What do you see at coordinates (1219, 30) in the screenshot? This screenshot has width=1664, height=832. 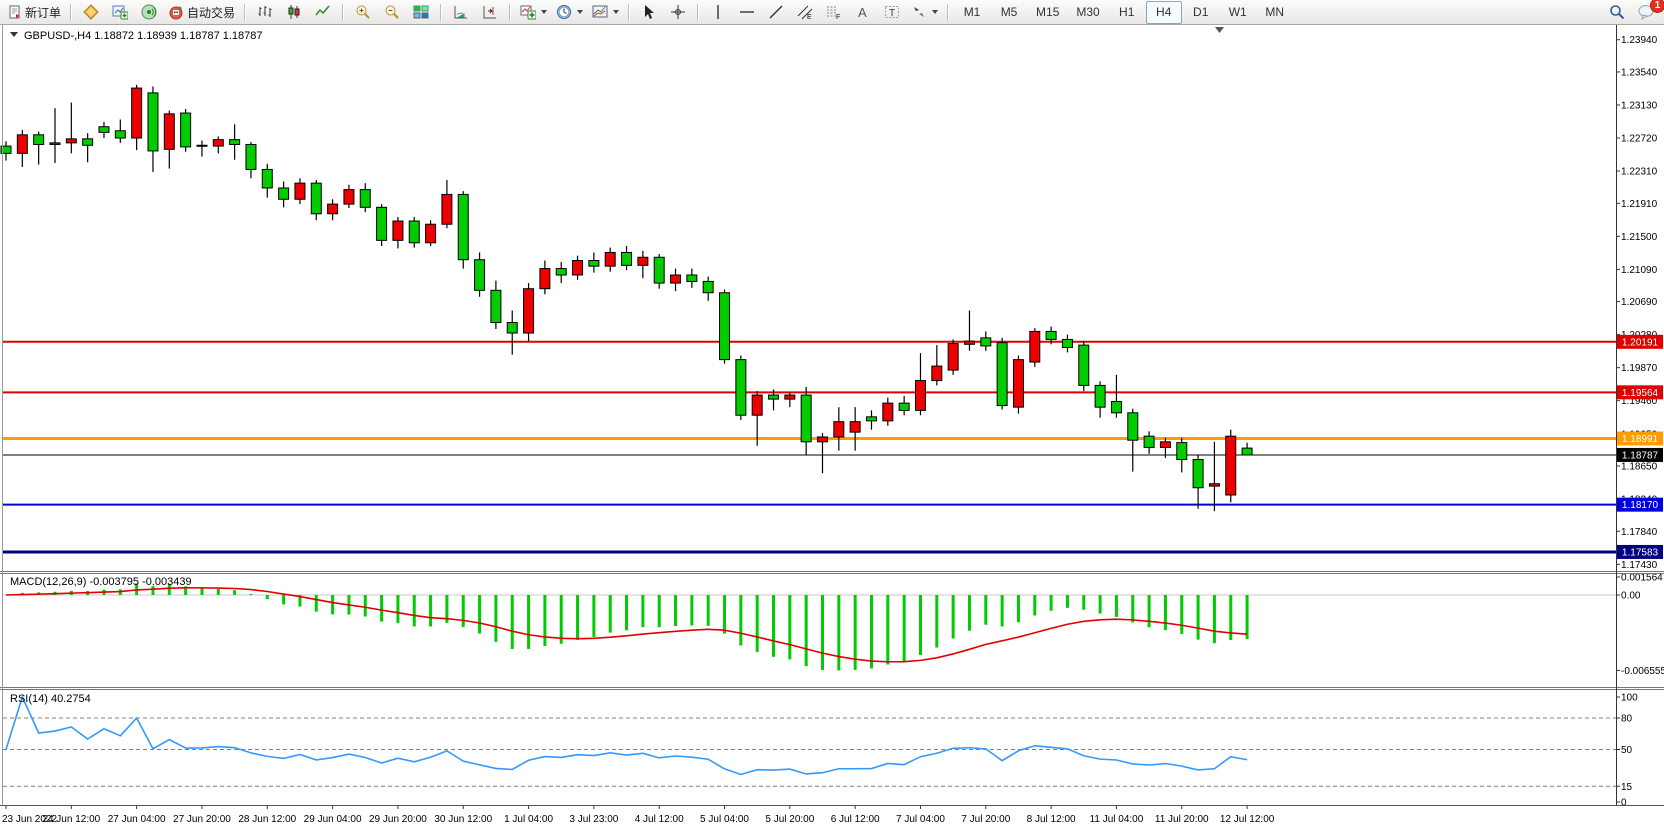 I see `chart-shift-marker` at bounding box center [1219, 30].